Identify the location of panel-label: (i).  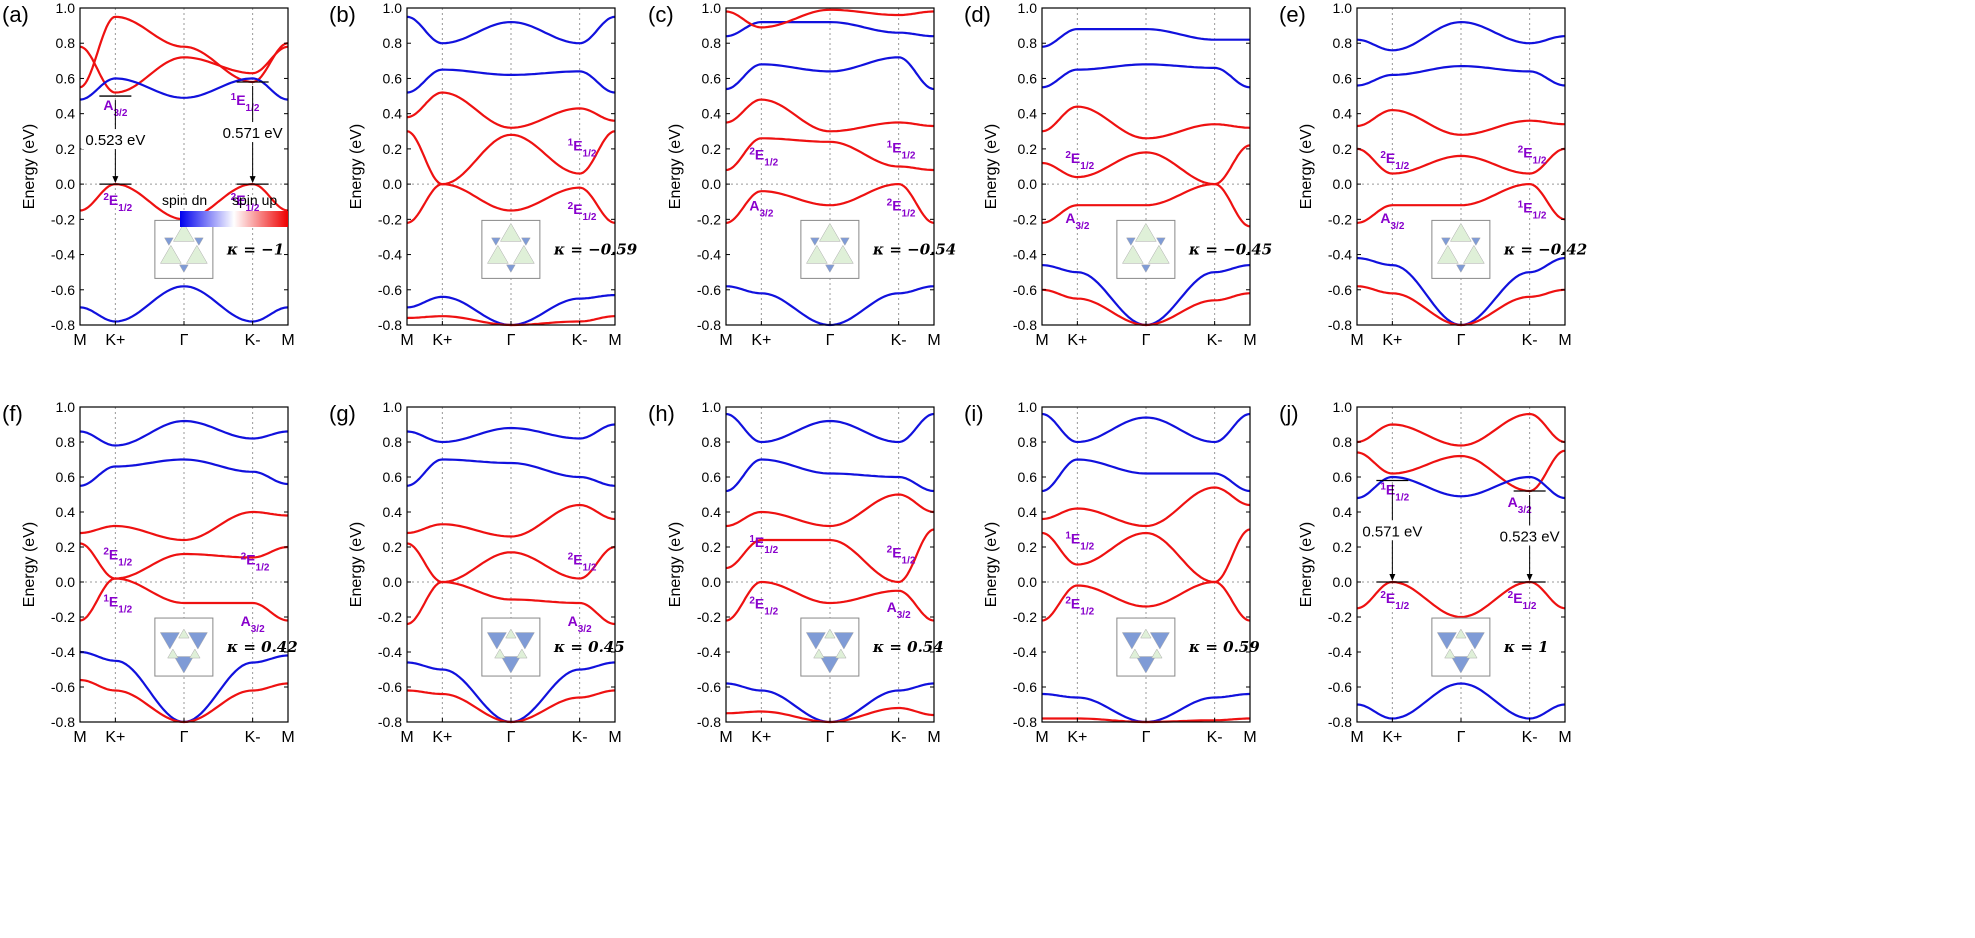
(974, 413).